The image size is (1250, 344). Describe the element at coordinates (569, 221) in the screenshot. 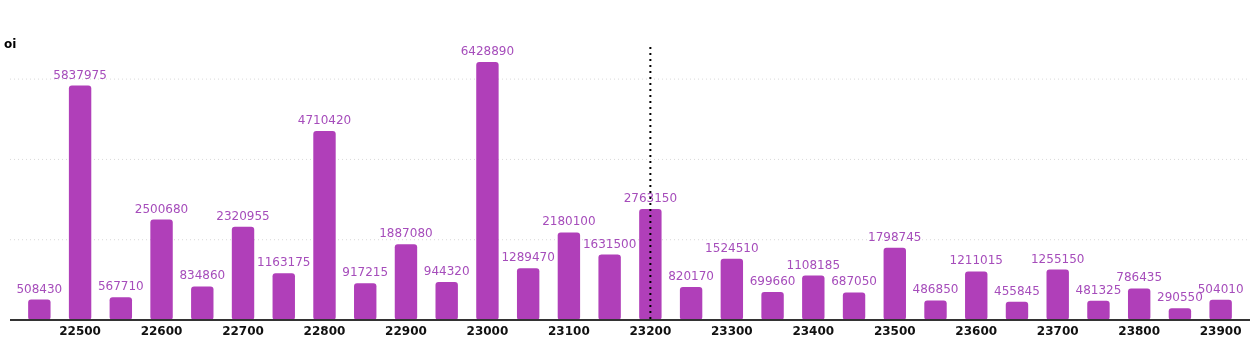

I see `data-label: 2180100` at that location.